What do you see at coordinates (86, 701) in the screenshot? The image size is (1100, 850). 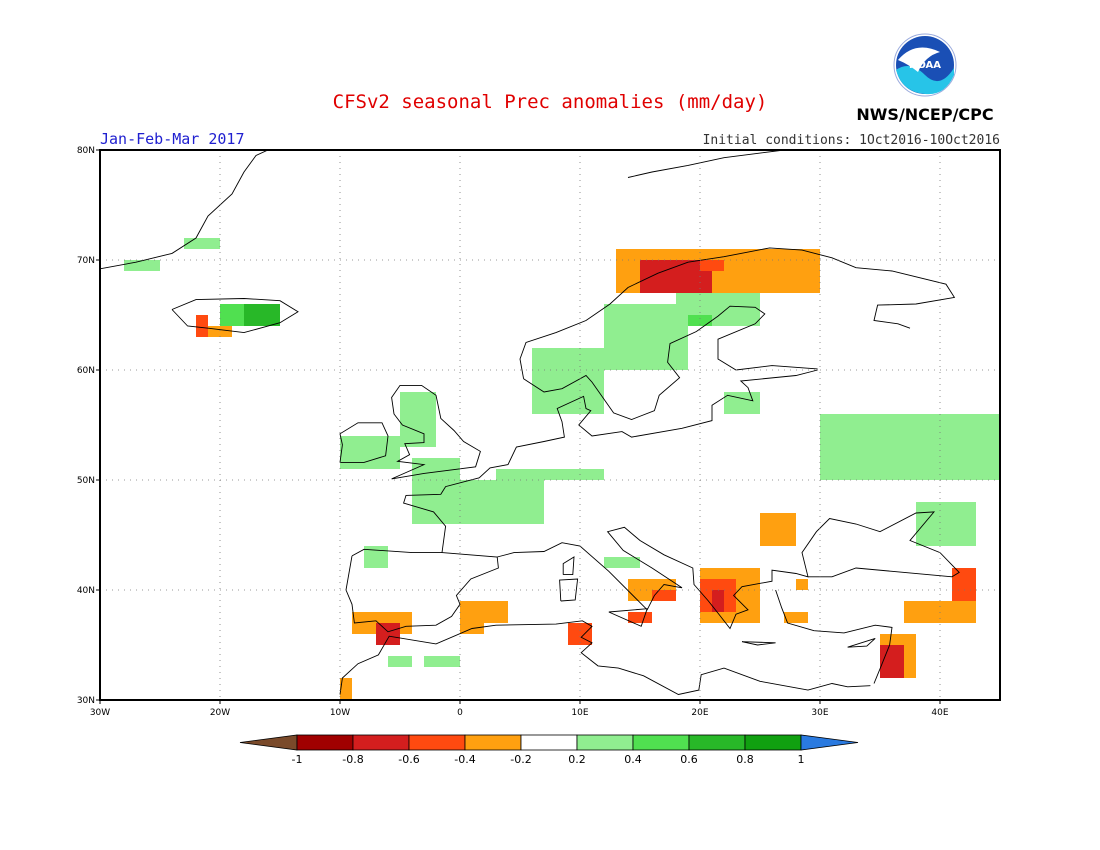 I see `lat-tick-label: 30N` at bounding box center [86, 701].